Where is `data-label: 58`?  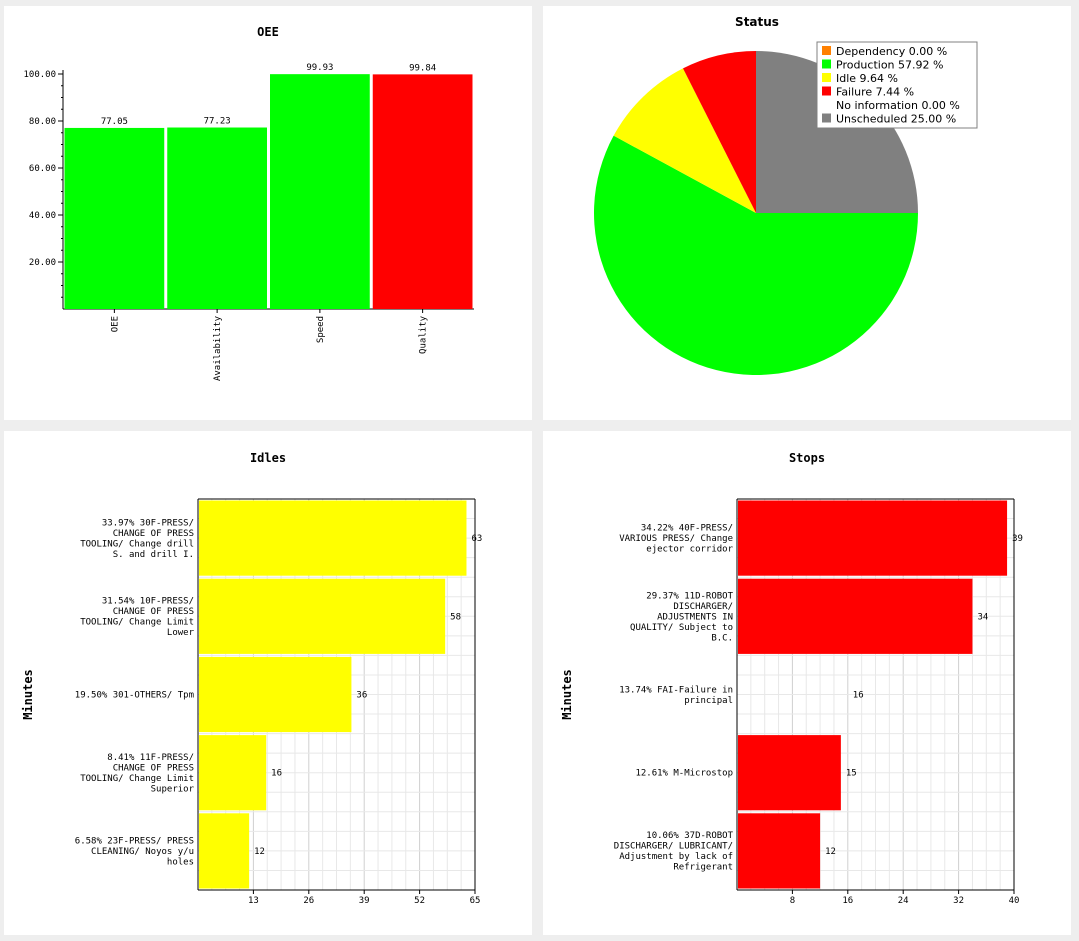
data-label: 58 is located at coordinates (455, 617).